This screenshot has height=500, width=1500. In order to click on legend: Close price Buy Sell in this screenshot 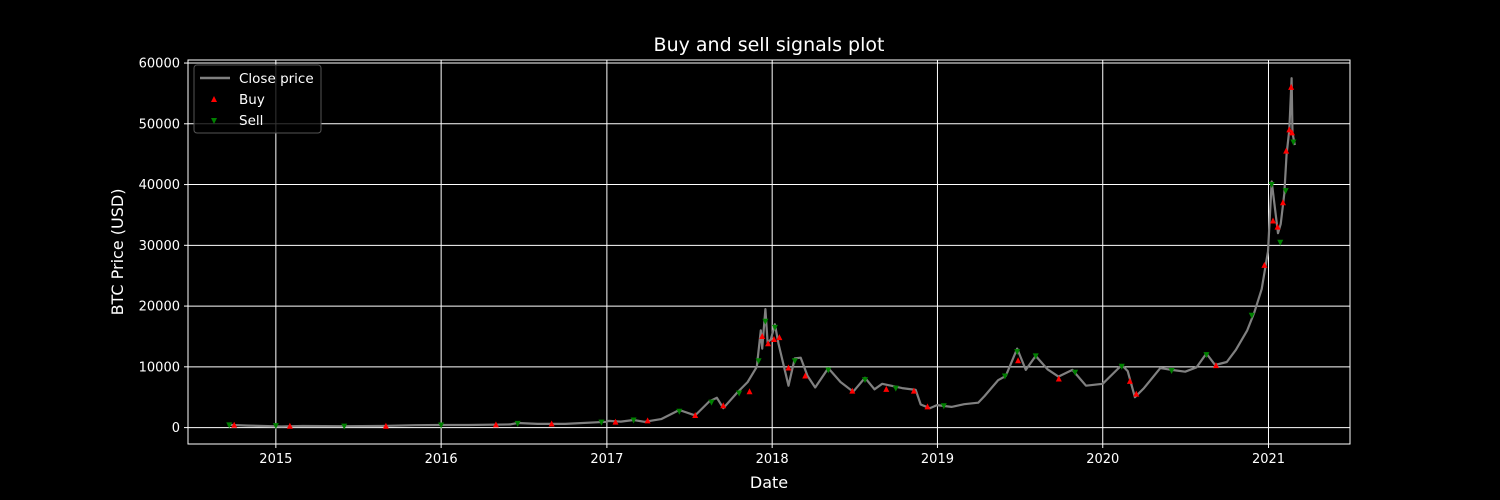, I will do `click(257, 99)`.